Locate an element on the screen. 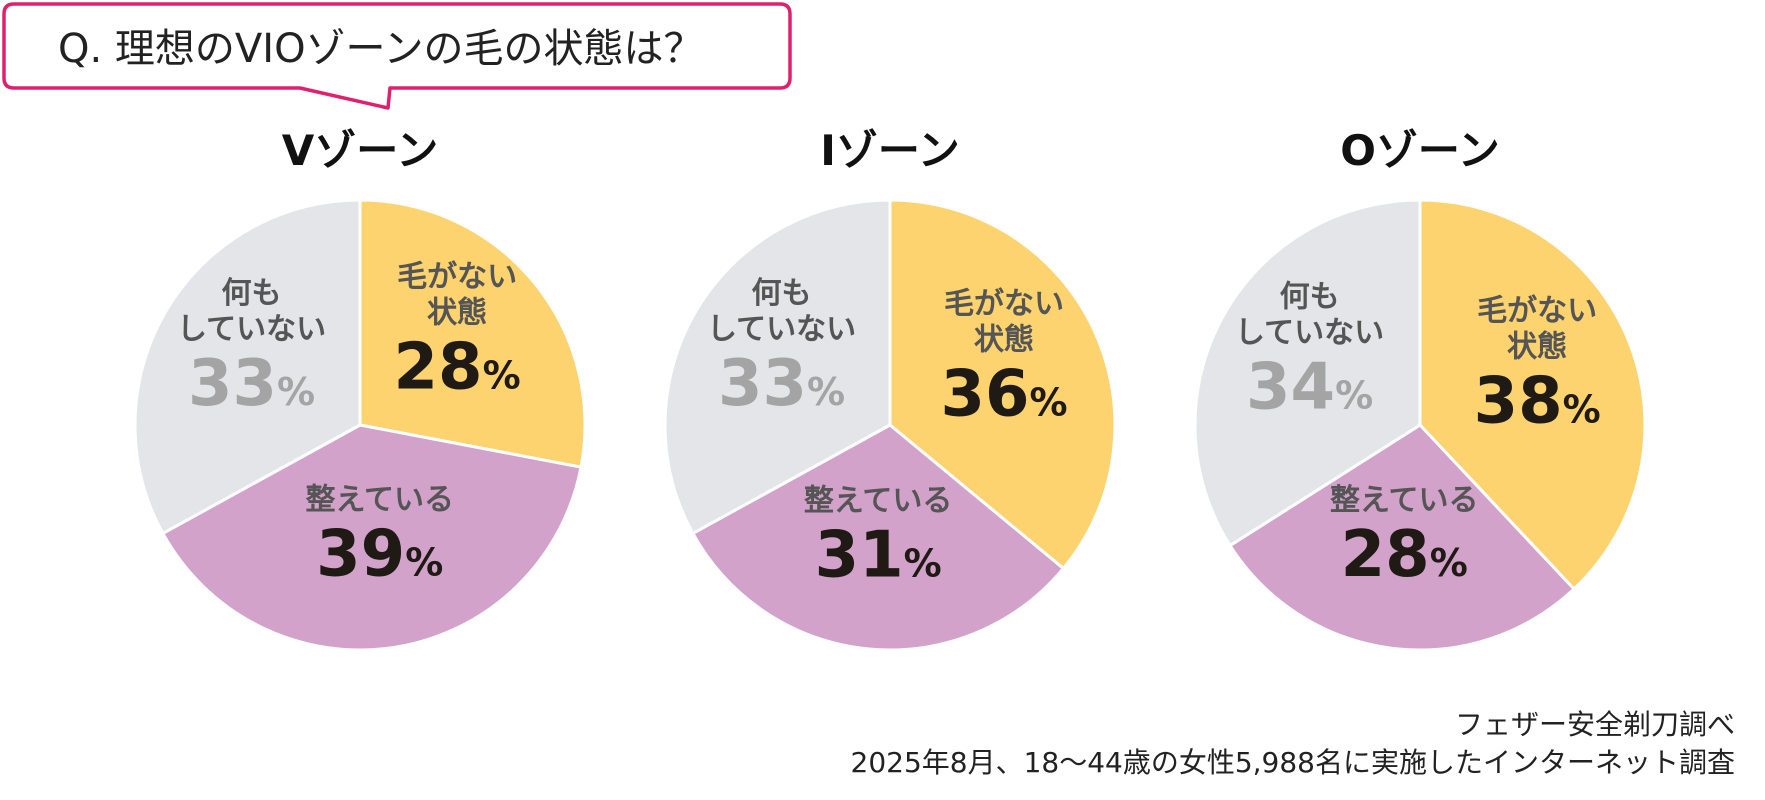  source-line-1: フェザー安全剃刀調べ is located at coordinates (1595, 724).